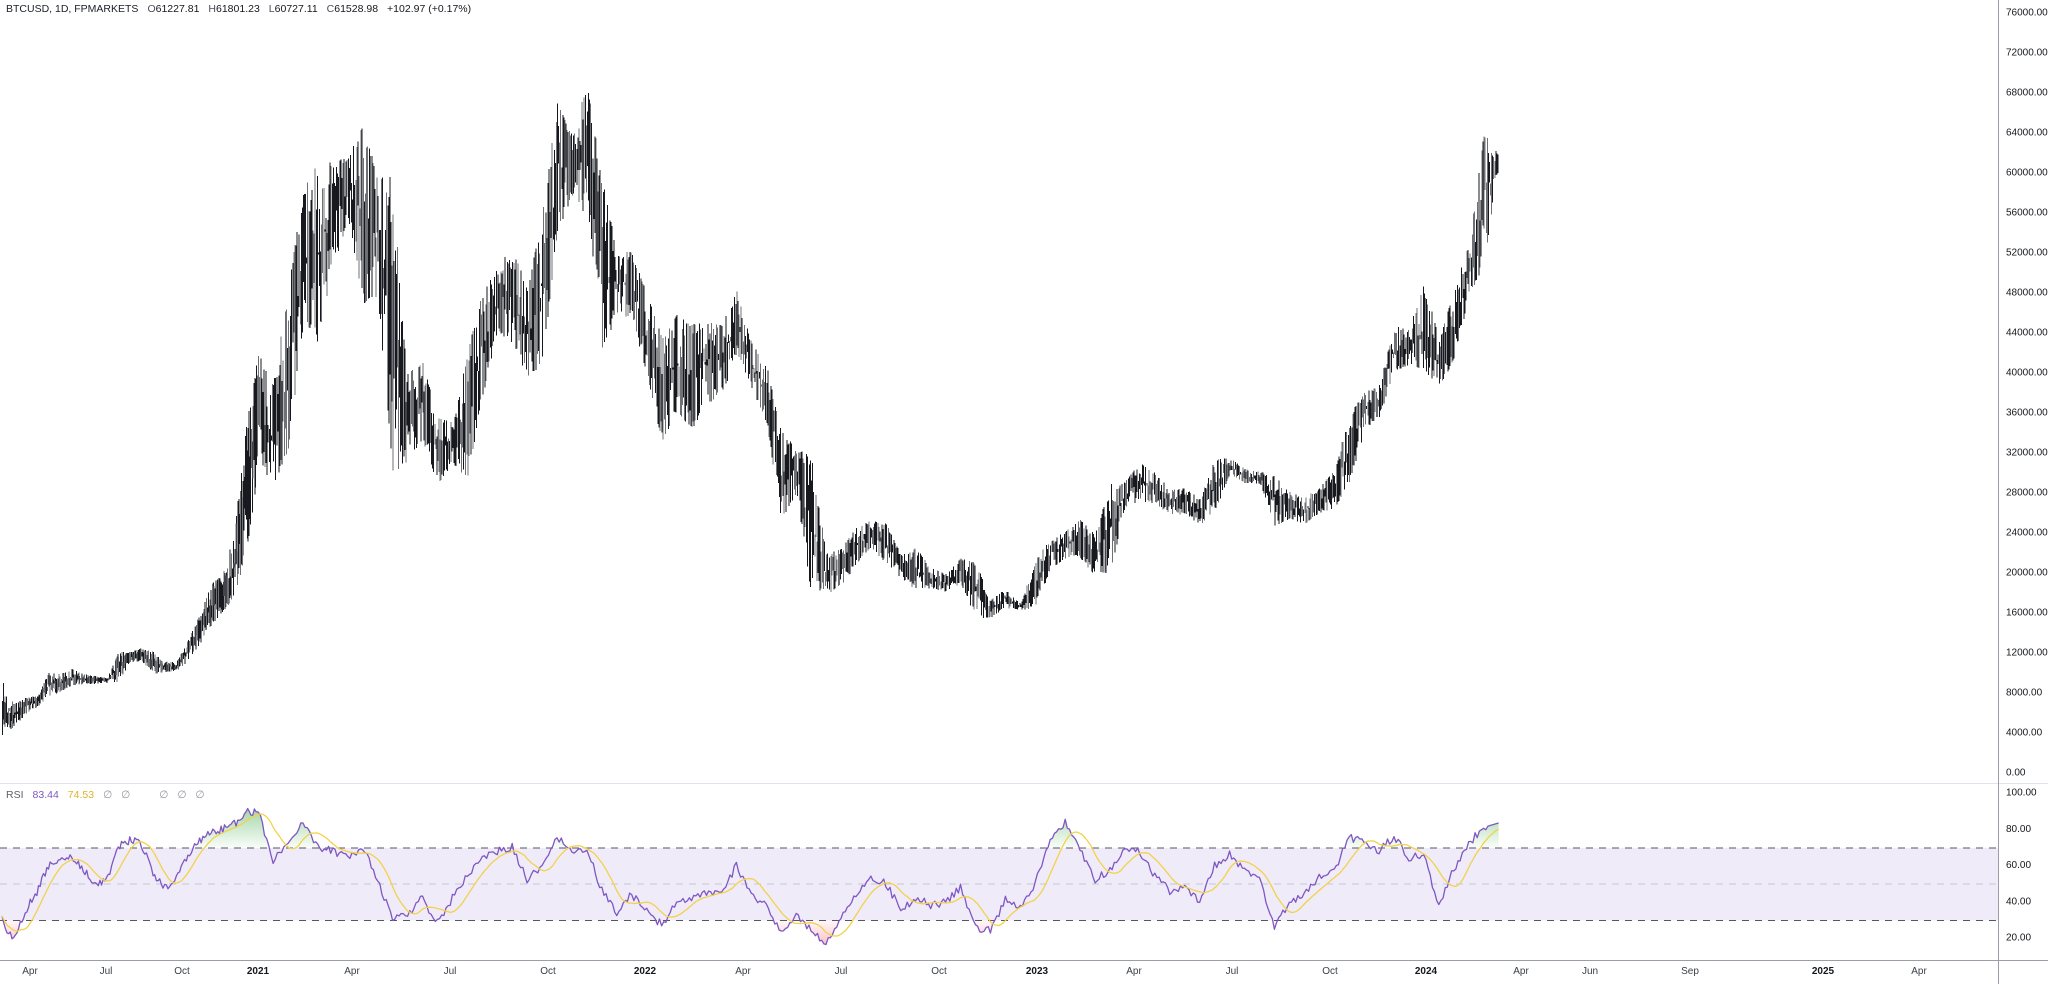 This screenshot has width=2048, height=984. I want to click on low-value: 60727.11, so click(296, 9).